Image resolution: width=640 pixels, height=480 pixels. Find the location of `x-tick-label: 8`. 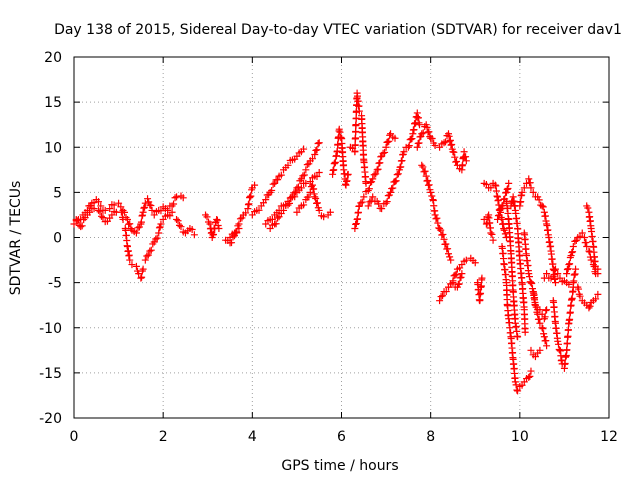

x-tick-label: 8 is located at coordinates (430, 437).